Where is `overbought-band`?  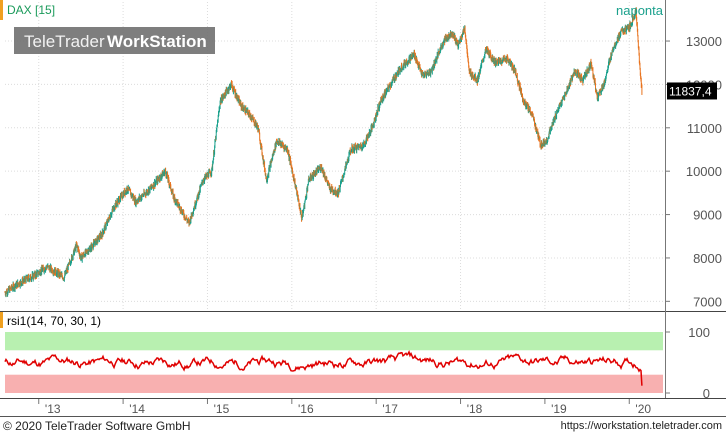 overbought-band is located at coordinates (334, 341).